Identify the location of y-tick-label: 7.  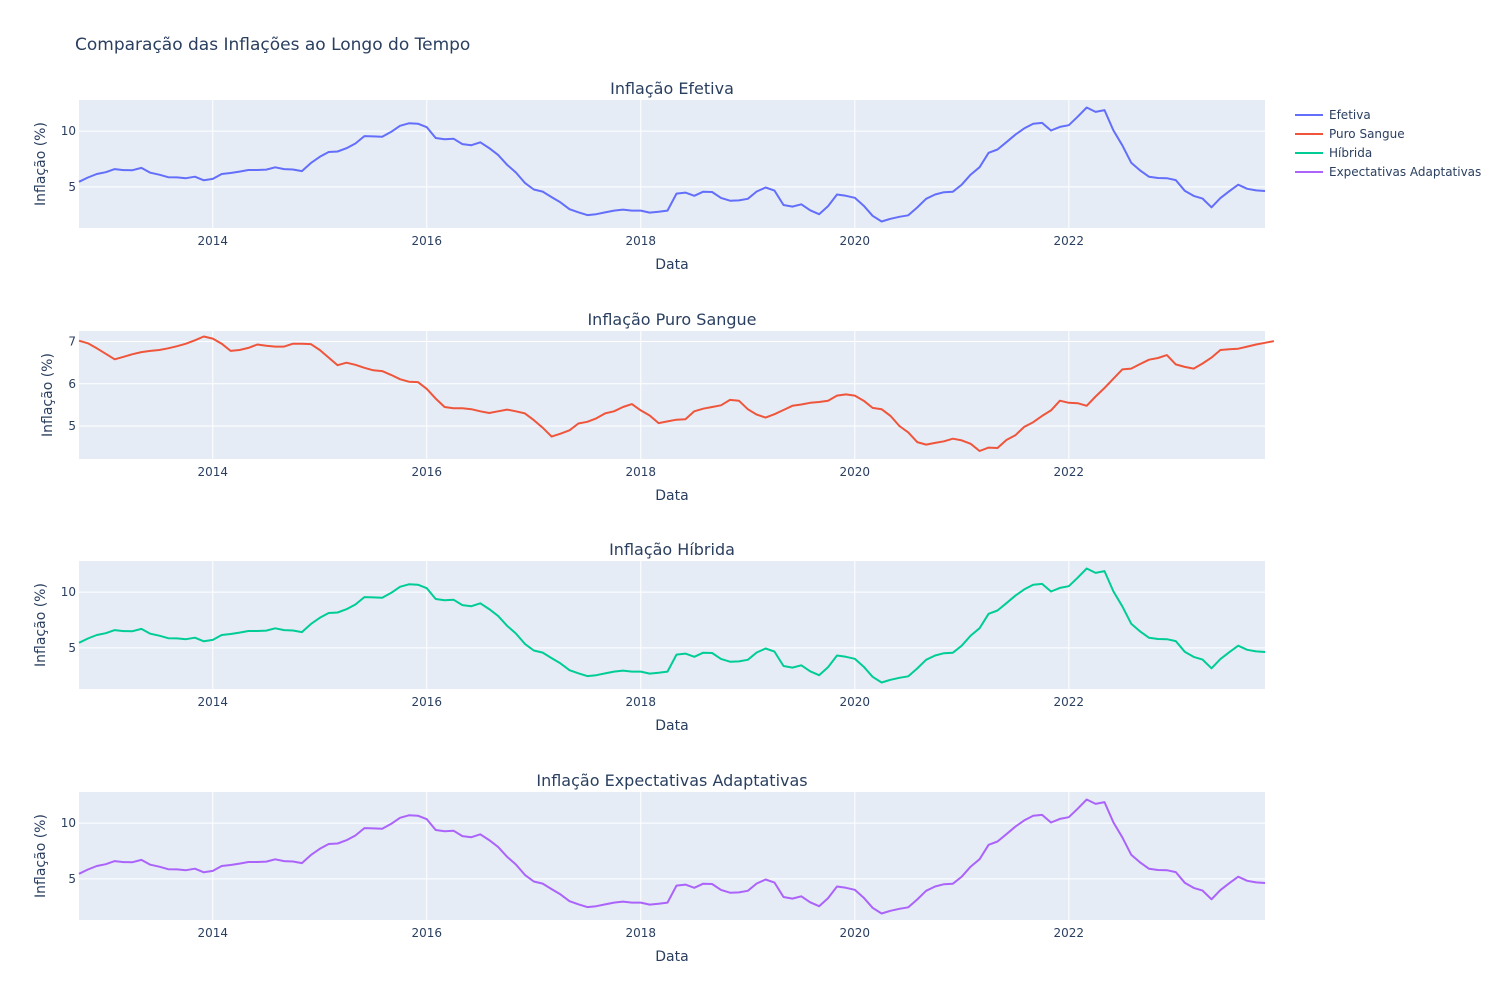
(72, 342).